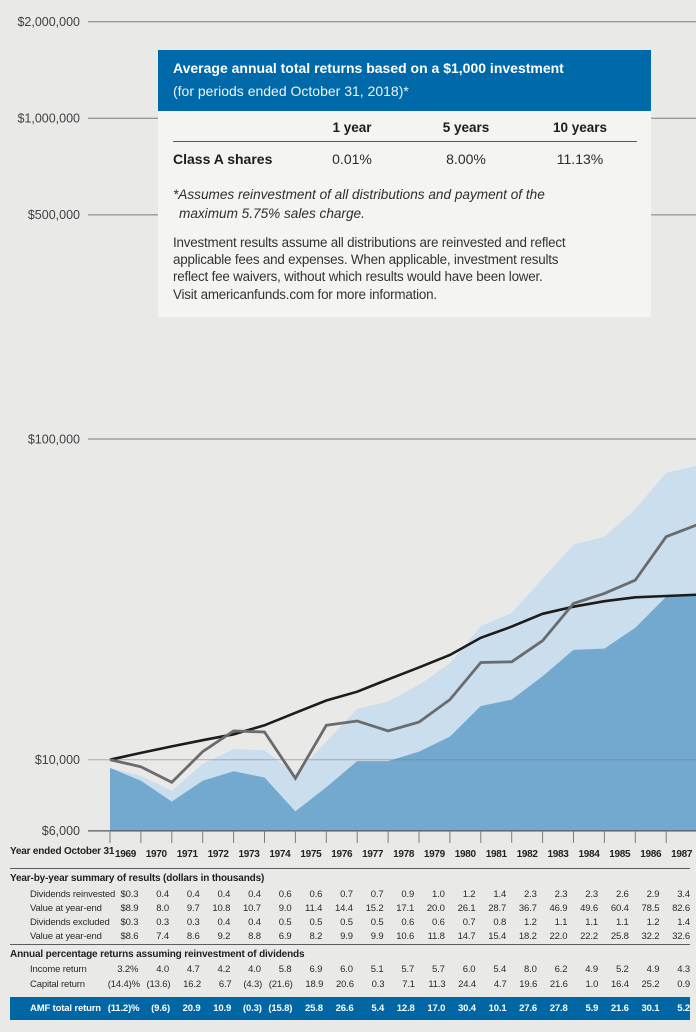 This screenshot has height=1032, width=696. I want to click on x-axis-year-label: 1978, so click(404, 854).